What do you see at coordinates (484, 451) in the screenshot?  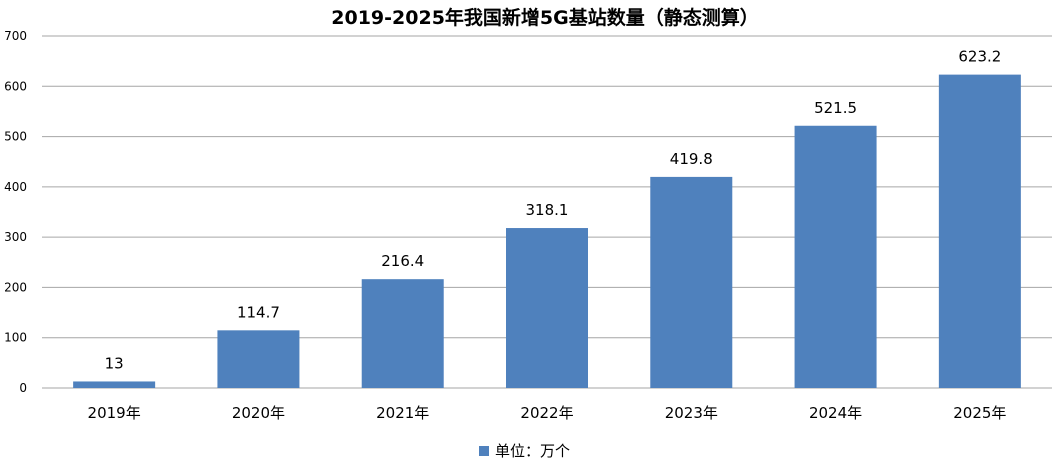 I see `legend-swatch` at bounding box center [484, 451].